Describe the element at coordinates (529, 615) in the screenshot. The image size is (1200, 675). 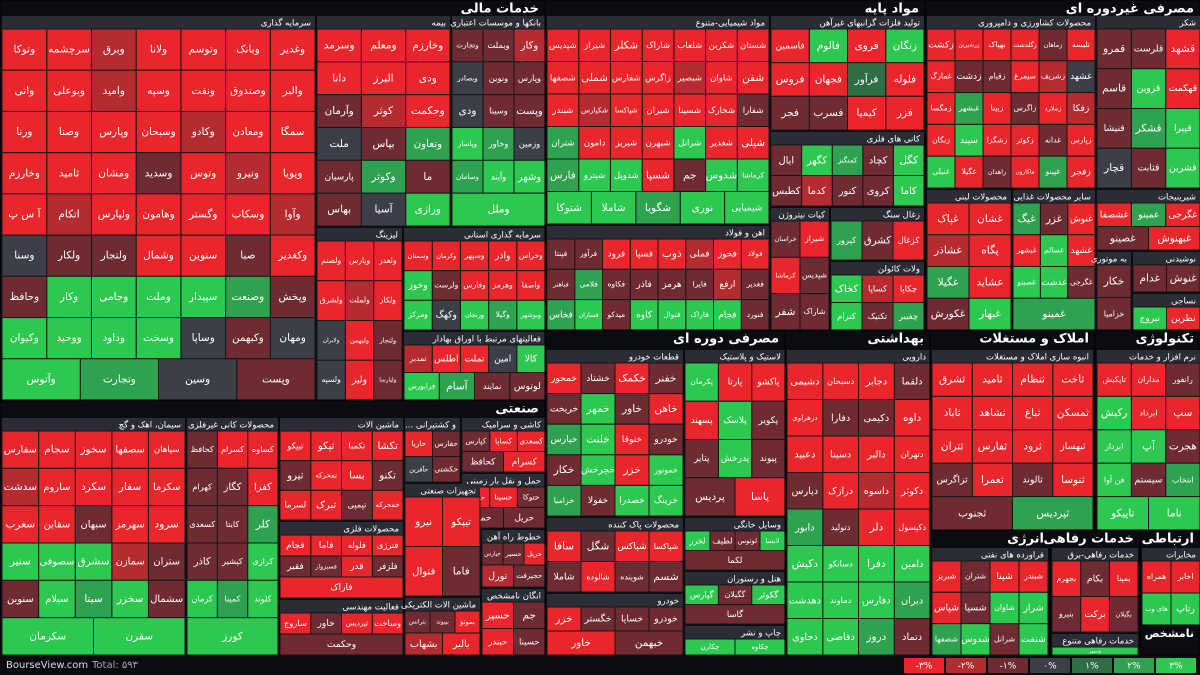
I see `stock-name: جم` at that location.